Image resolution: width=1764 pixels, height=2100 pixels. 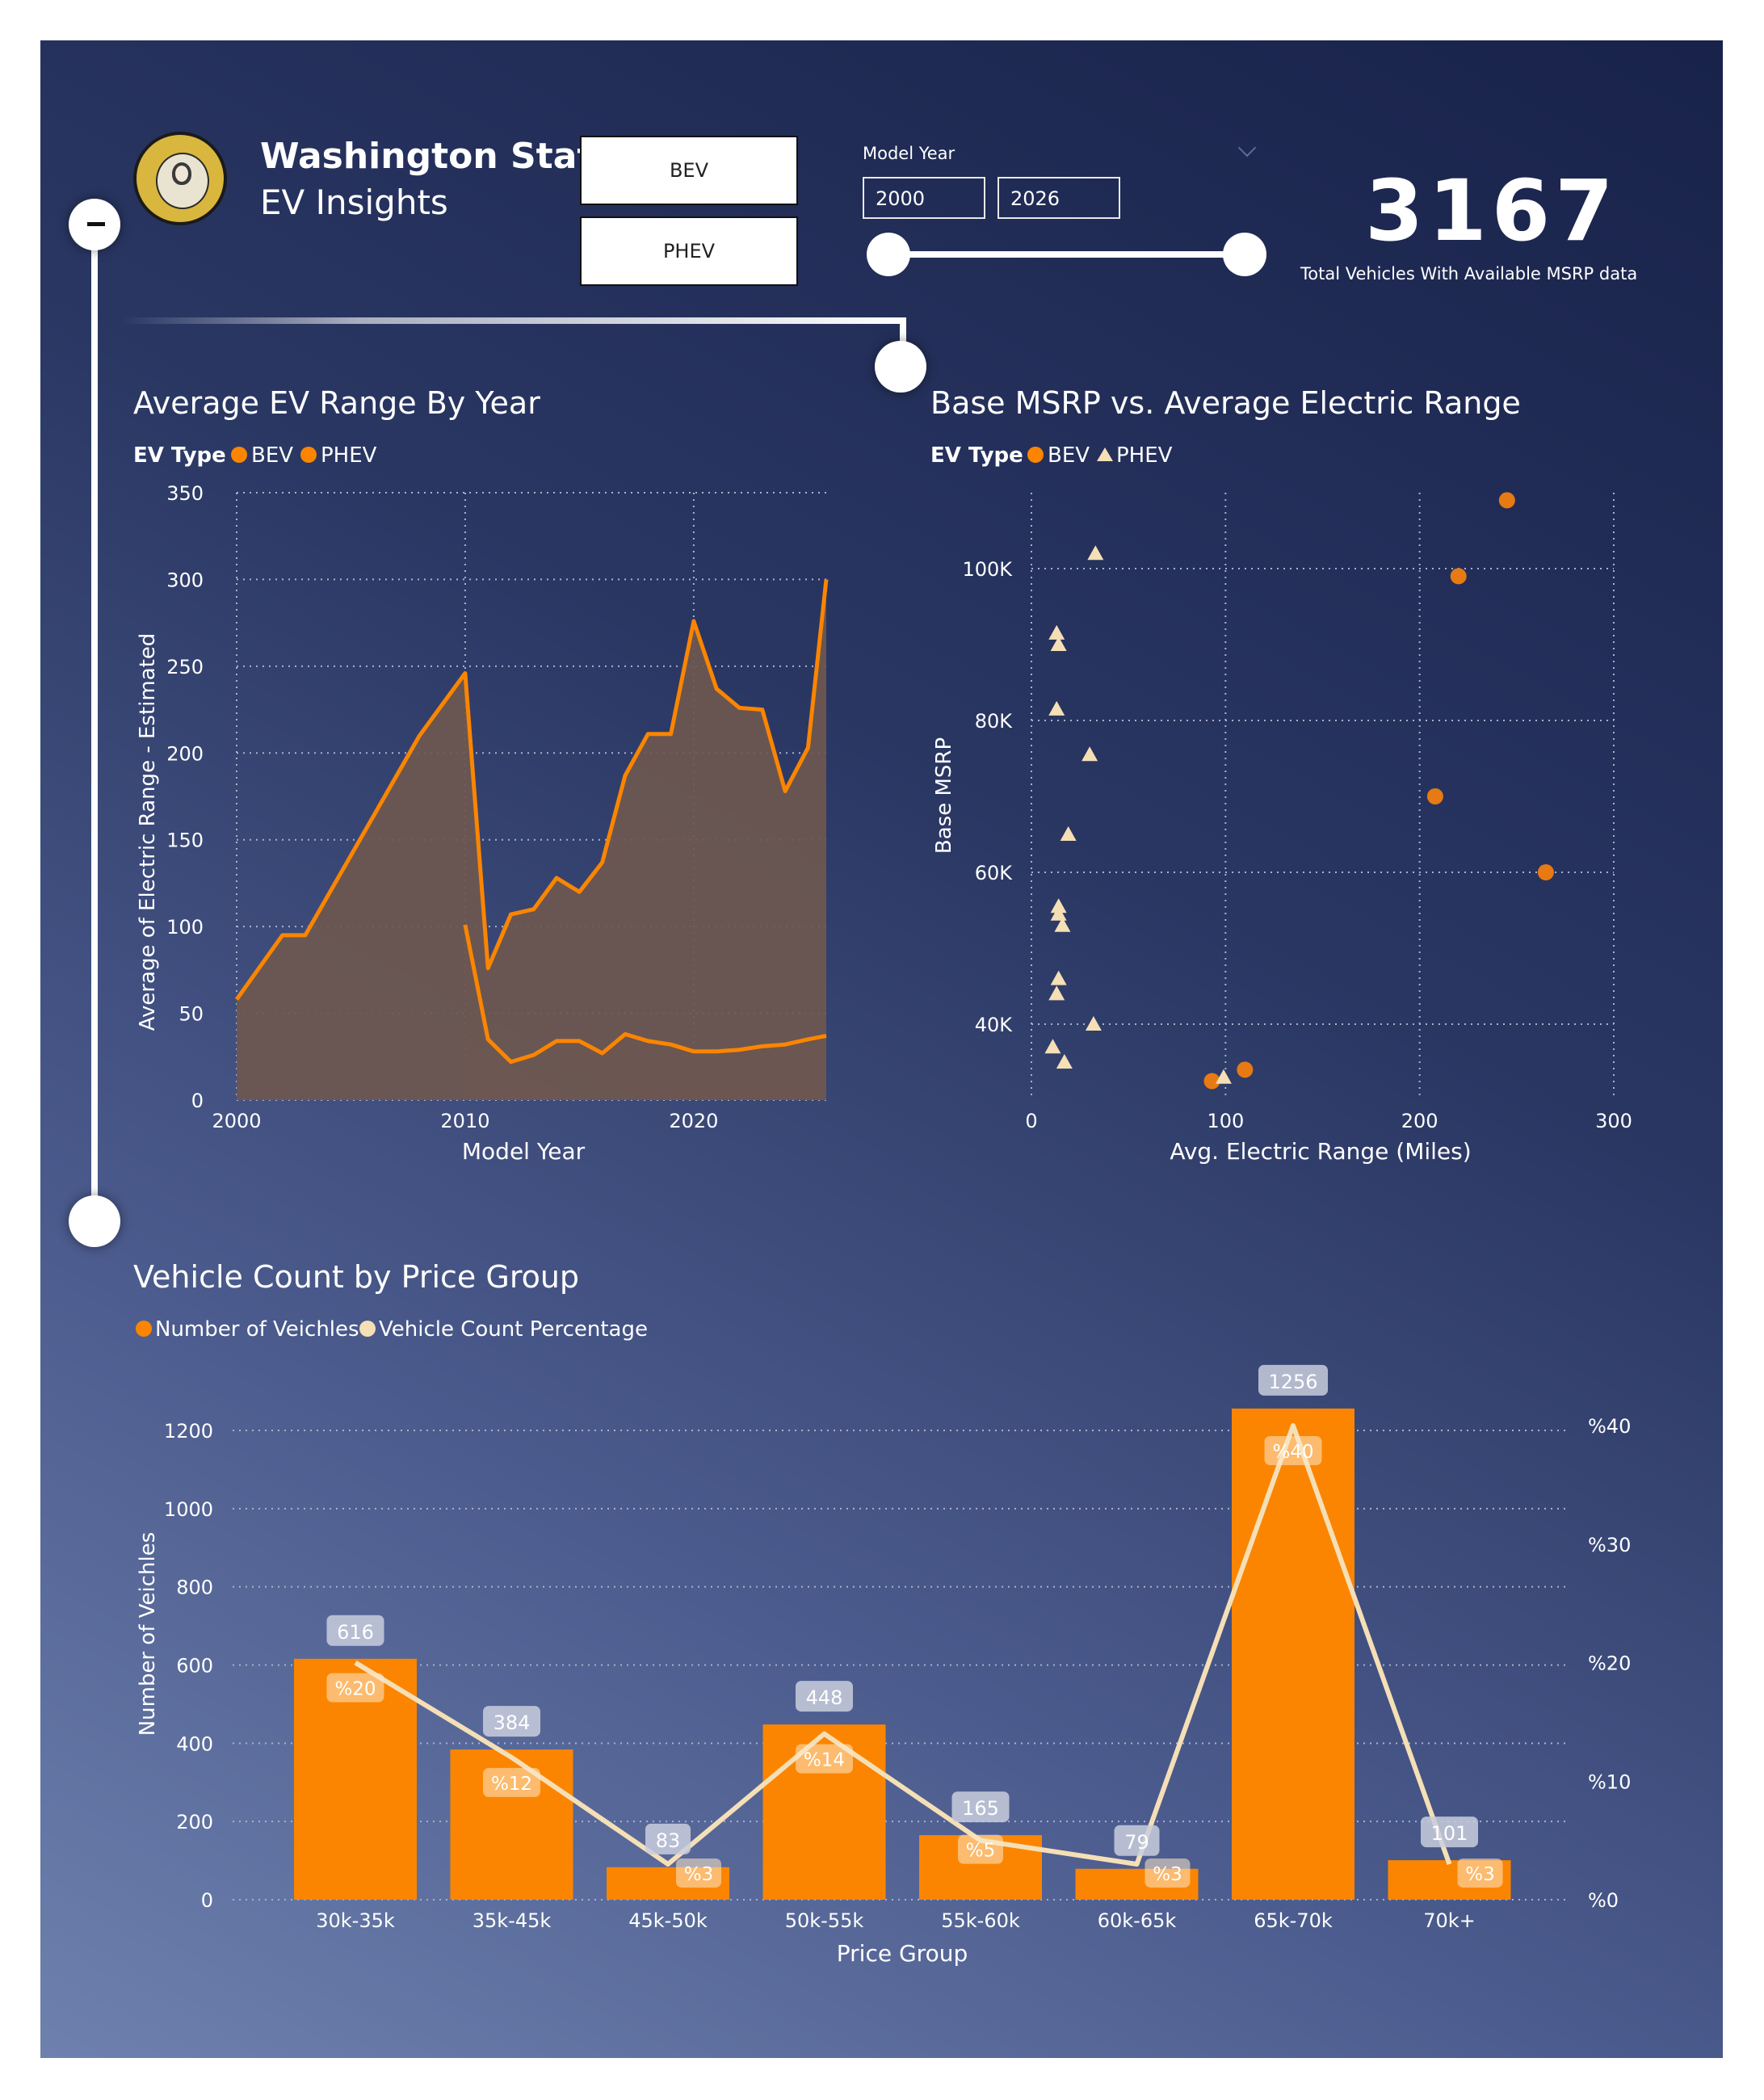 I want to click on x-tick-label: 300, so click(x=1613, y=1121).